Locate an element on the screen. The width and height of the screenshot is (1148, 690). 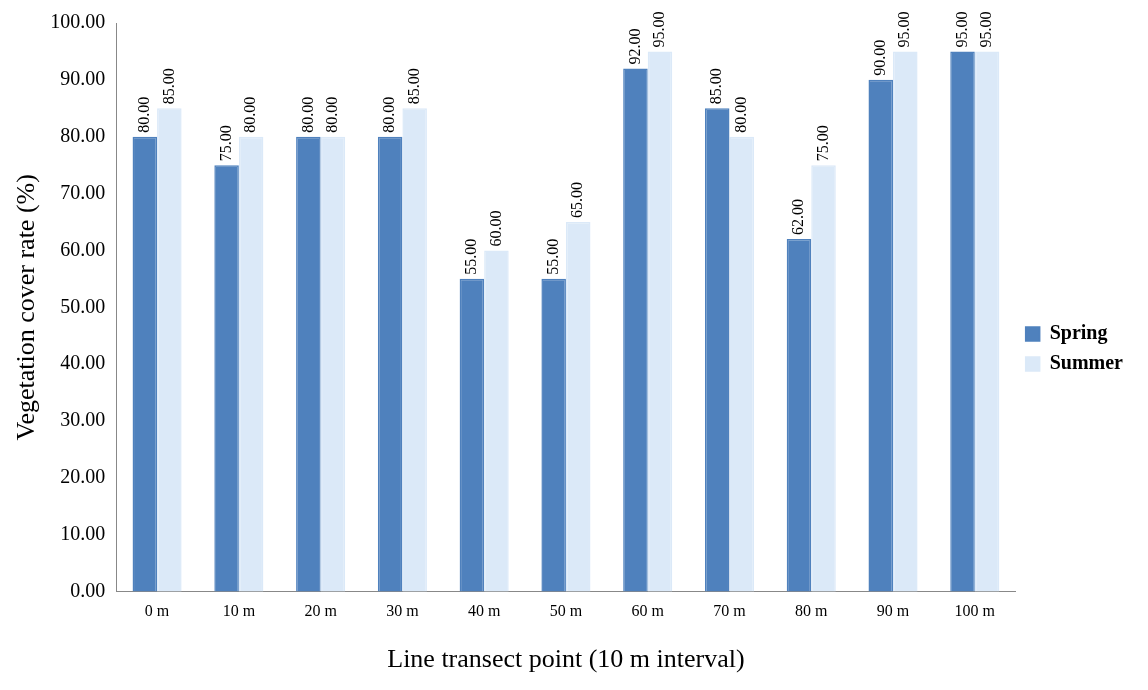
data-label: 90.00 is located at coordinates (879, 57).